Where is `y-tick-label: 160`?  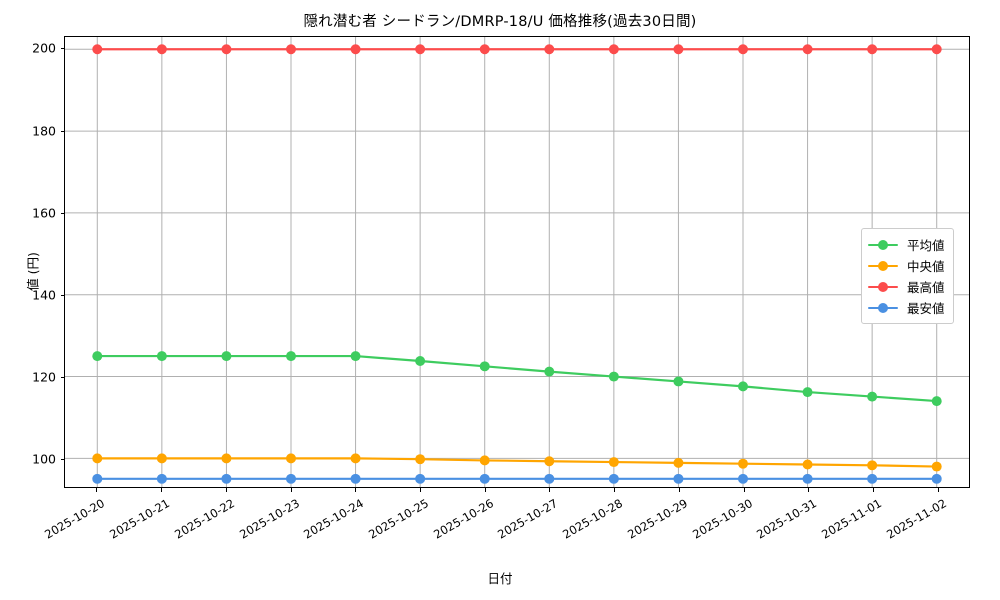
y-tick-label: 160 is located at coordinates (44, 213).